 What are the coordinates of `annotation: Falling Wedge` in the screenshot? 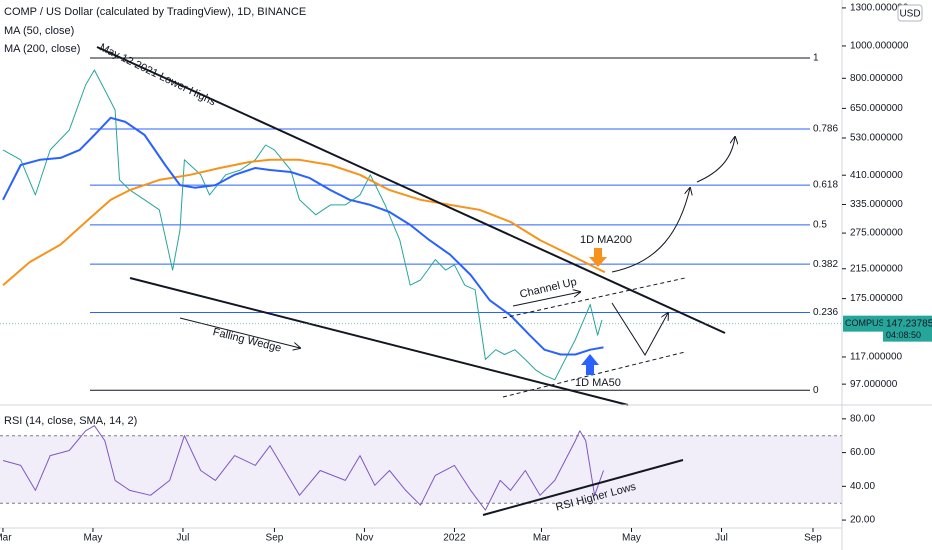 It's located at (247, 340).